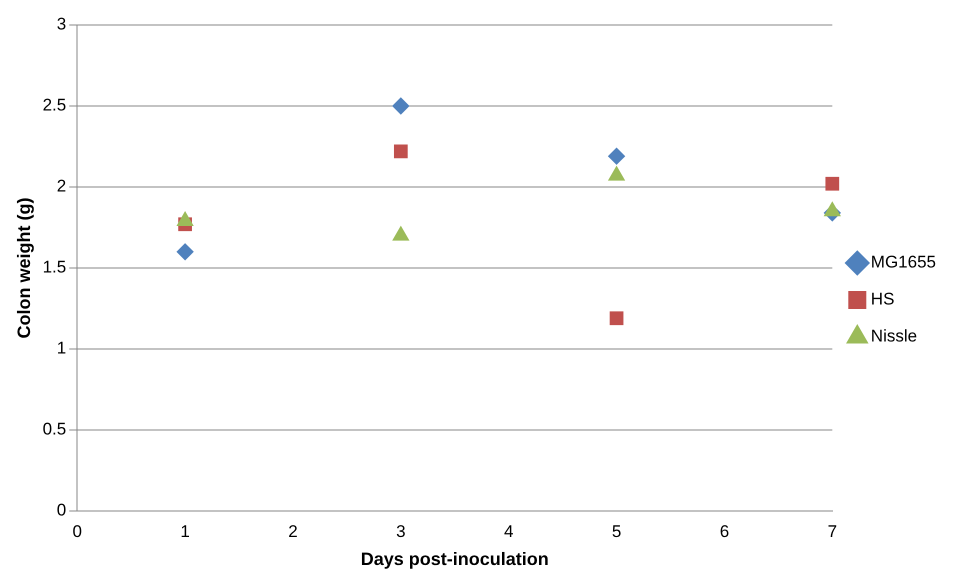  Describe the element at coordinates (24, 268) in the screenshot. I see `y-axis-title: Colon weight (g)` at that location.